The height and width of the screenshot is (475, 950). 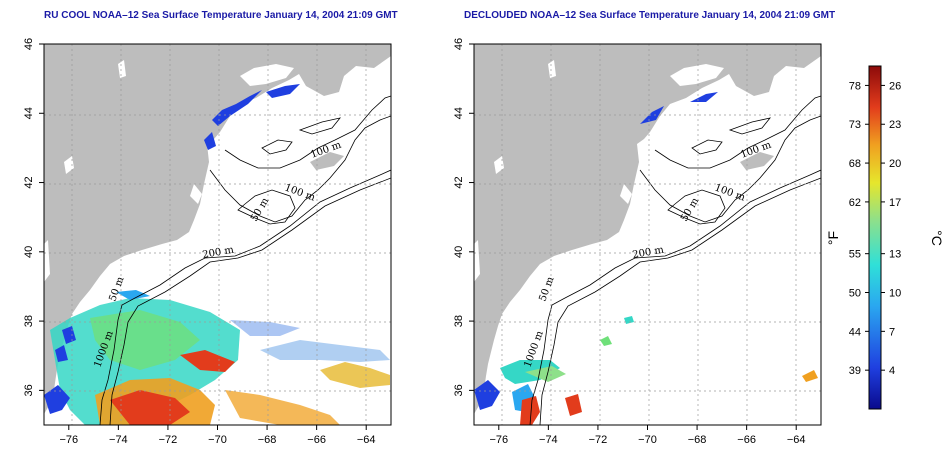 I want to click on celsius-tick-label: 10, so click(x=895, y=294).